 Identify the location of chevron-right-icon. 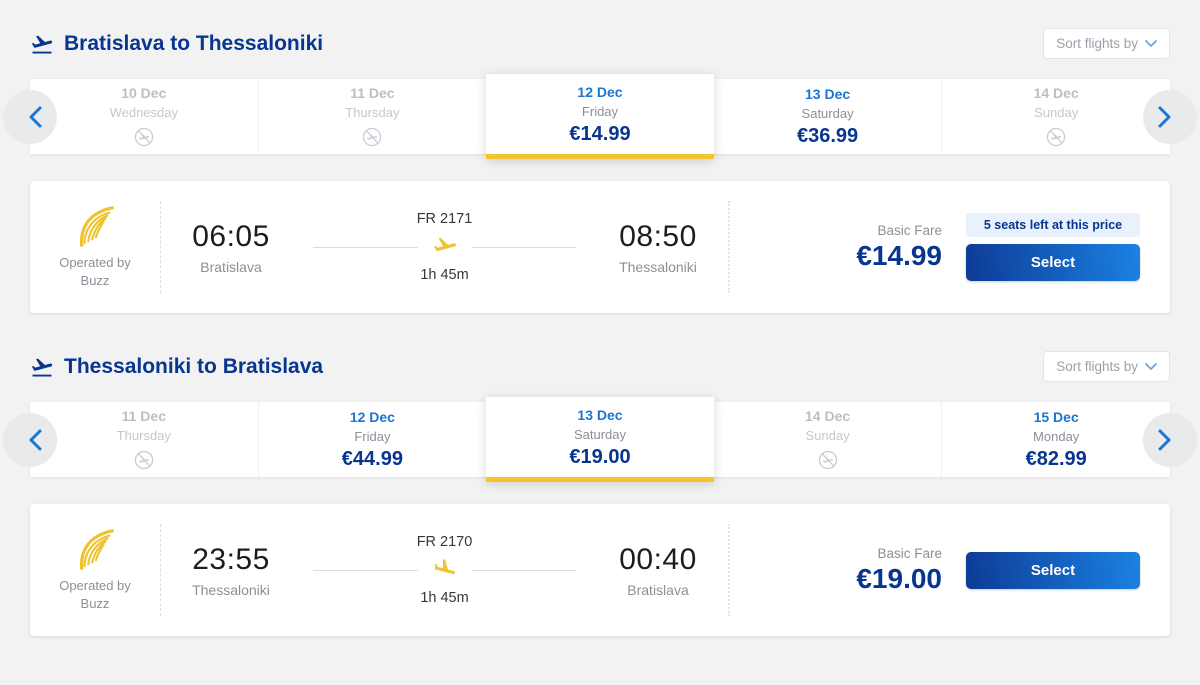
(1164, 116).